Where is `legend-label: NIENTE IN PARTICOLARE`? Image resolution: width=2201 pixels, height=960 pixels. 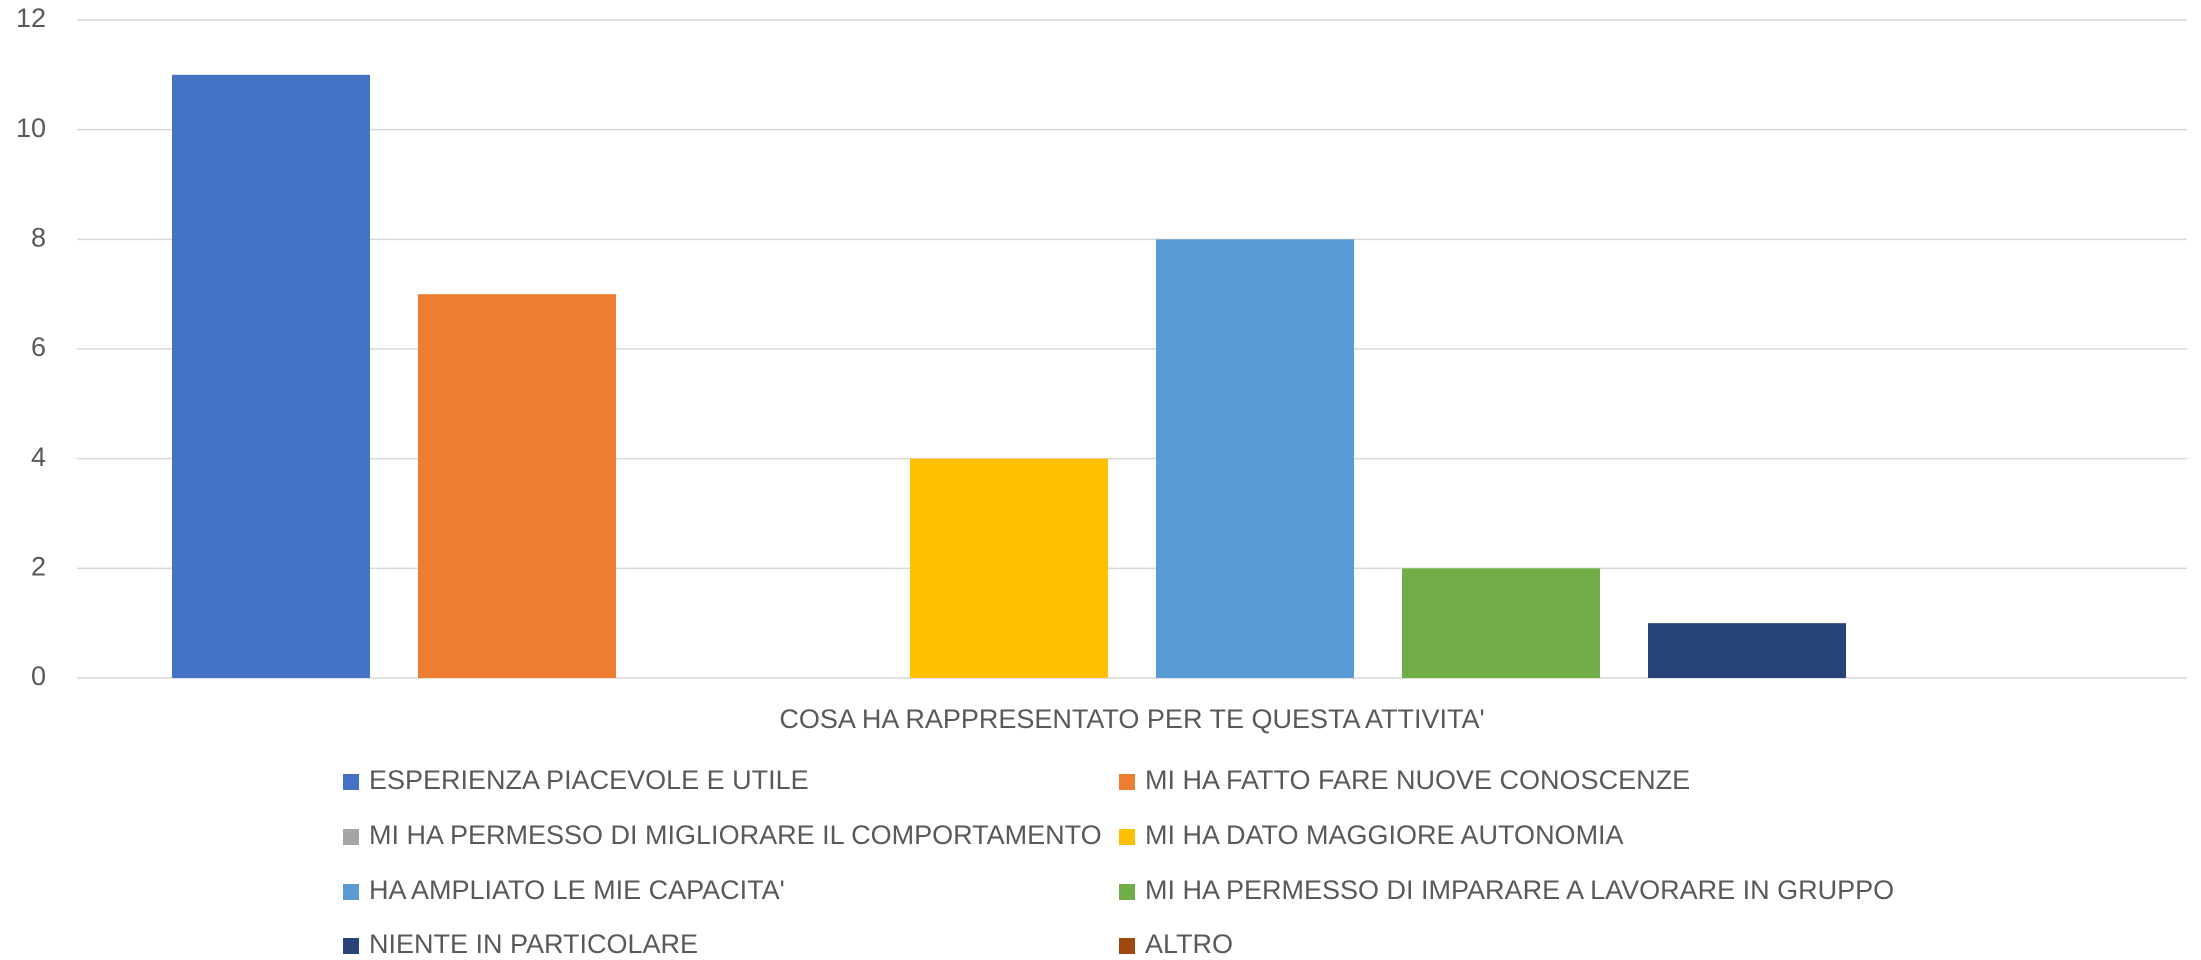 legend-label: NIENTE IN PARTICOLARE is located at coordinates (533, 944).